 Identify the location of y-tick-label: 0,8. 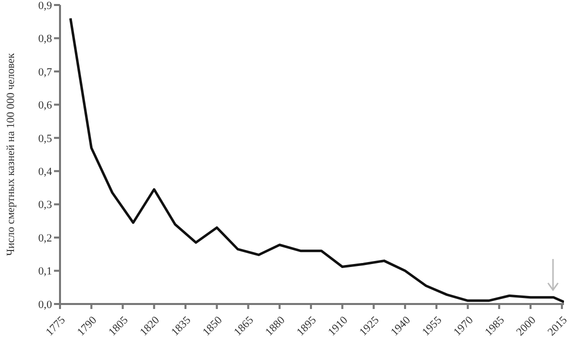
(45, 39).